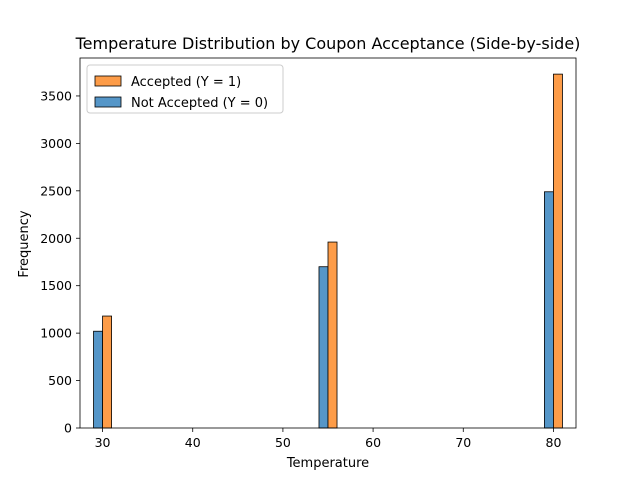  What do you see at coordinates (56, 333) in the screenshot?
I see `y-tick-label: 1000` at bounding box center [56, 333].